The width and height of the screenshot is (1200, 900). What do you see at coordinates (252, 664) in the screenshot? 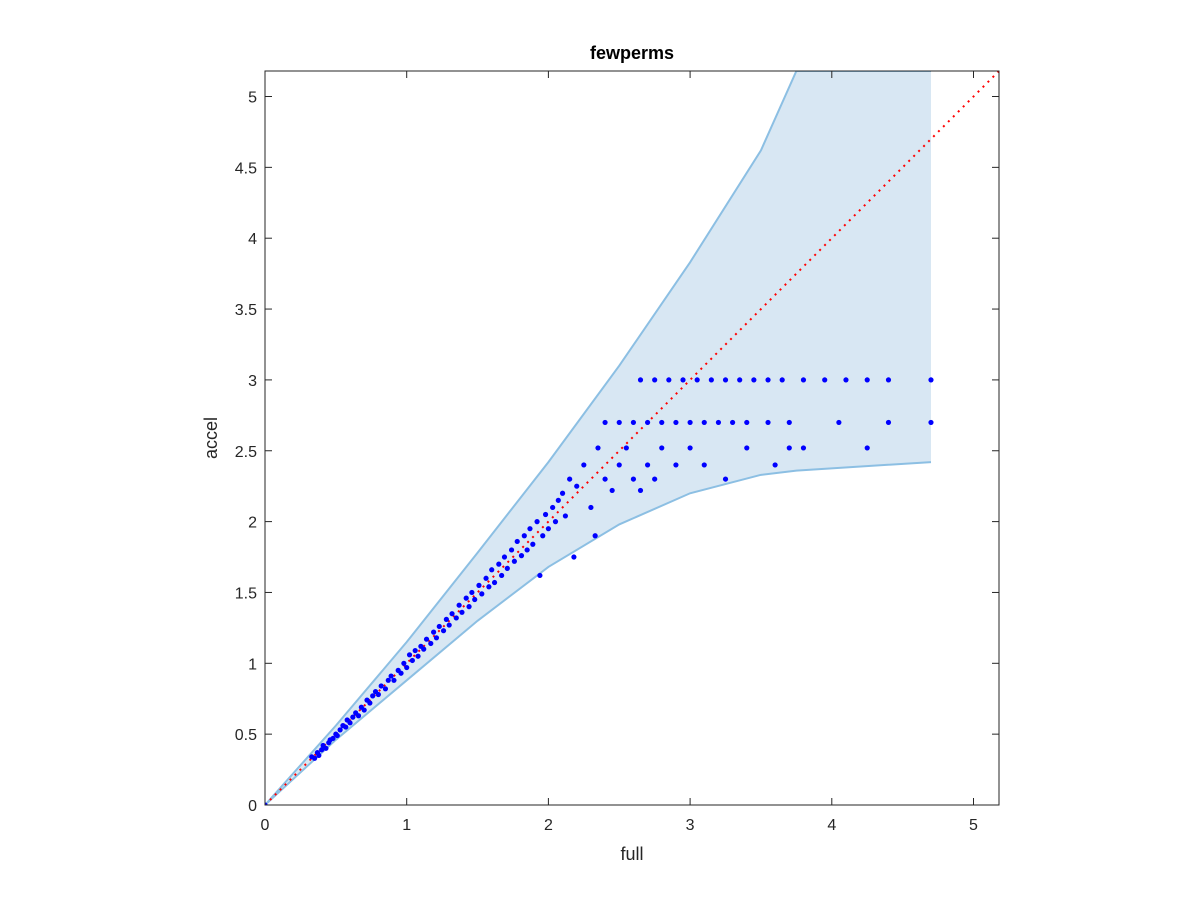
I see `y-tick-label: 1` at bounding box center [252, 664].